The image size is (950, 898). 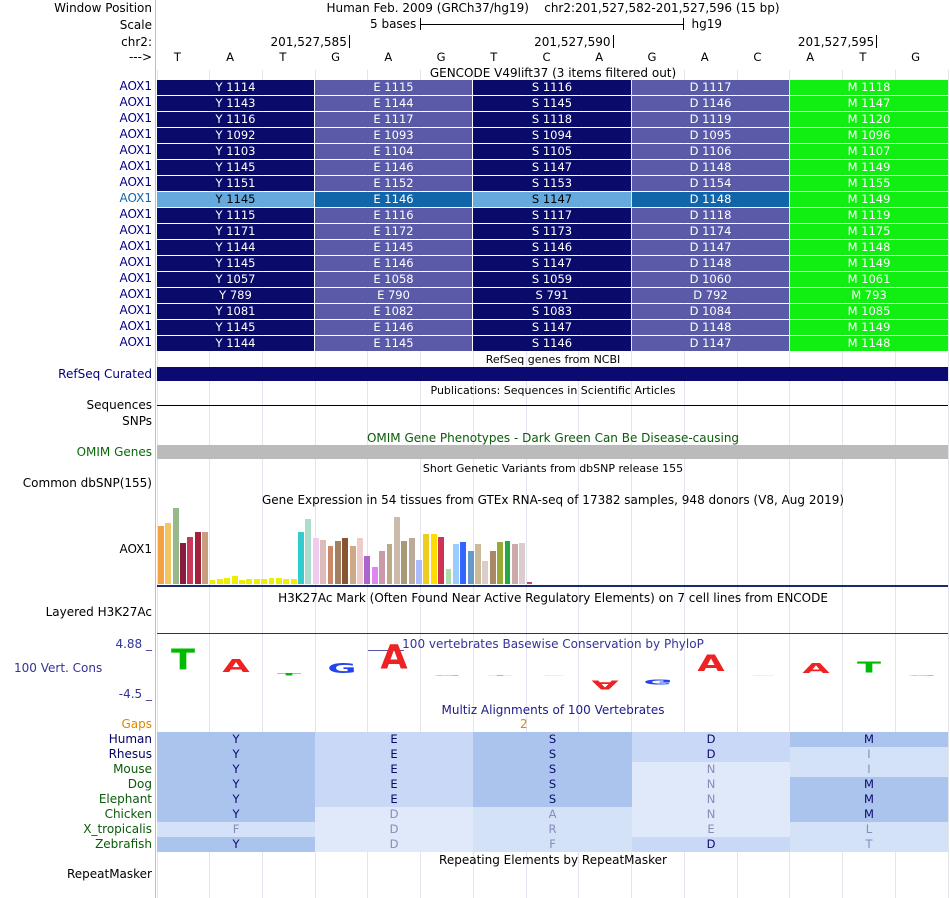 I want to click on codon-cell: M 1155, so click(x=869, y=183).